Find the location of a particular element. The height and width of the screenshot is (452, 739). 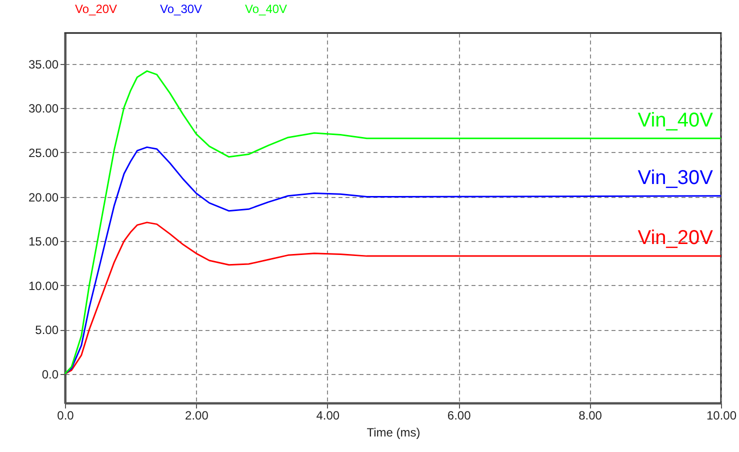

text: Vo_40V is located at coordinates (266, 9).